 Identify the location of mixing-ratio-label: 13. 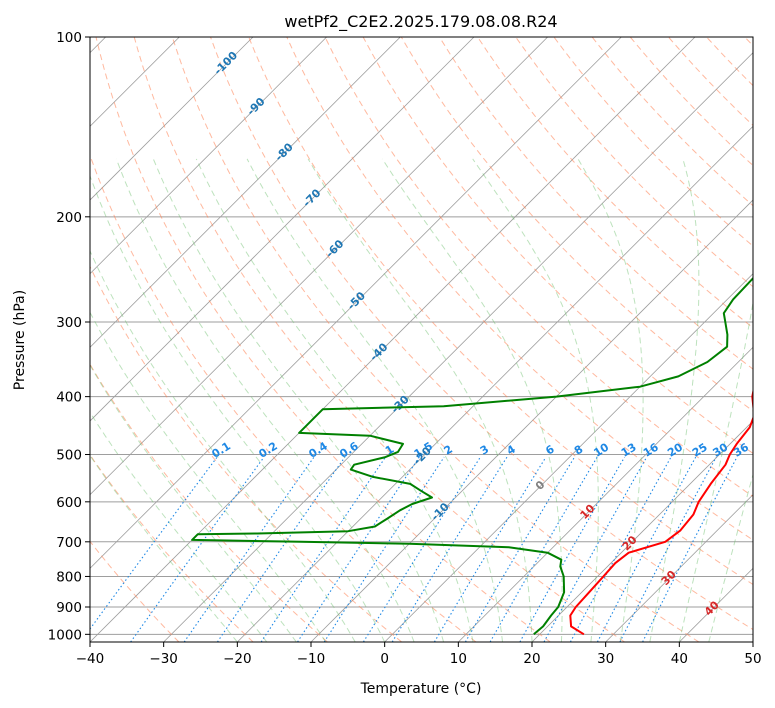
(629, 450).